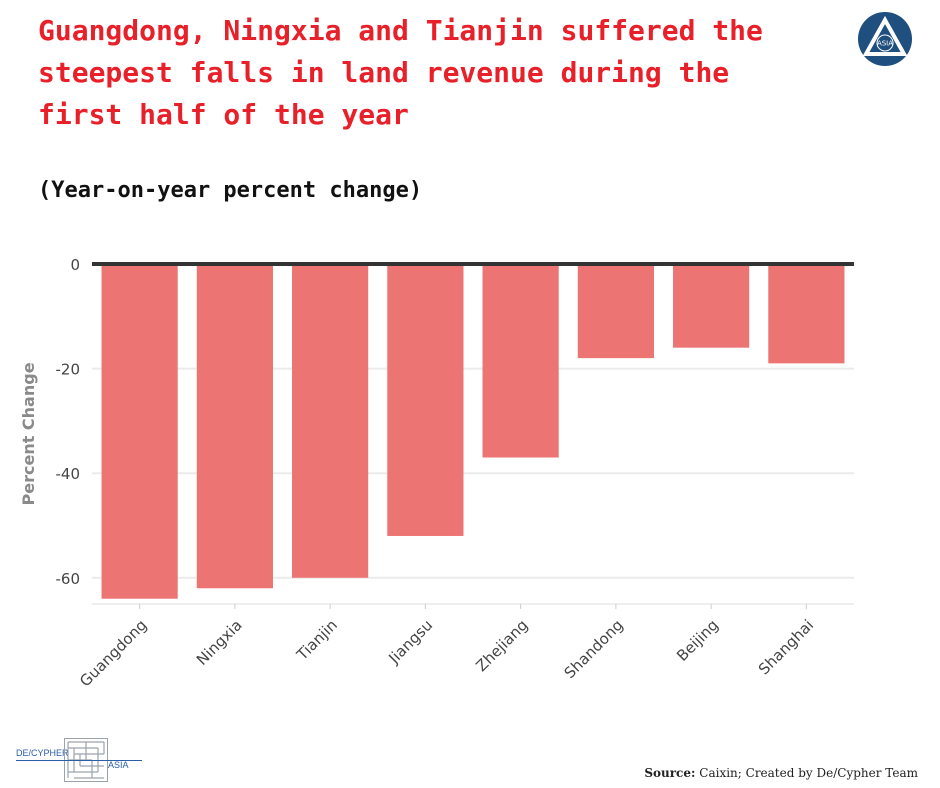  Describe the element at coordinates (68, 474) in the screenshot. I see `y-tick-label: -40` at that location.